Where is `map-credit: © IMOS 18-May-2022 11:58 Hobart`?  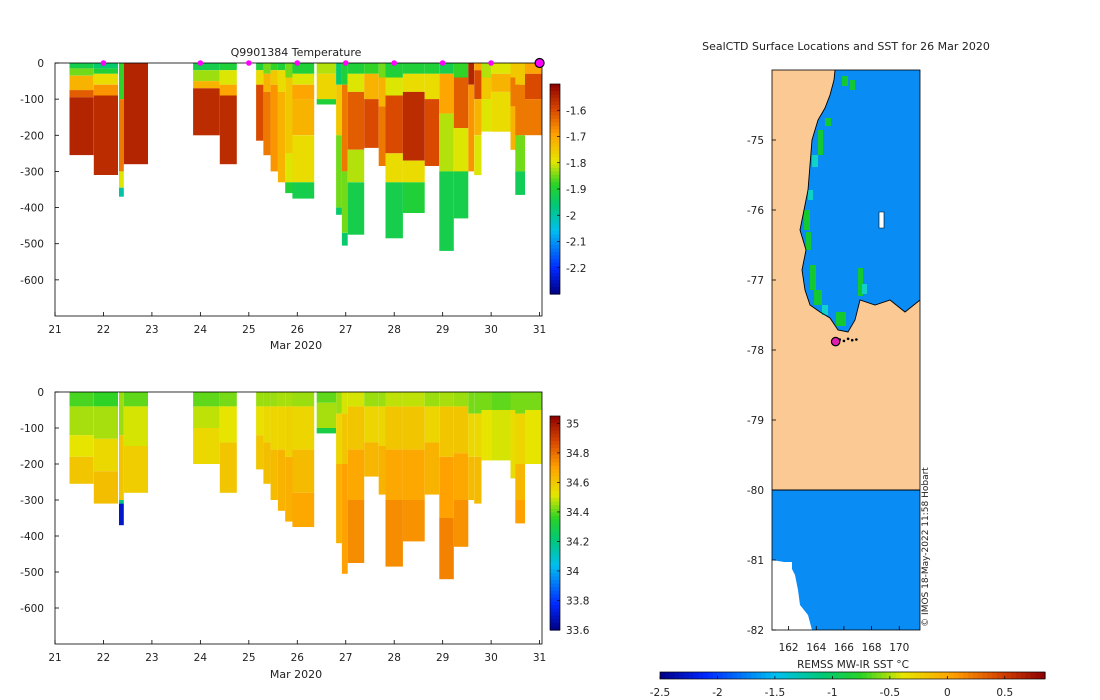 map-credit: © IMOS 18-May-2022 11:58 Hobart is located at coordinates (926, 547).